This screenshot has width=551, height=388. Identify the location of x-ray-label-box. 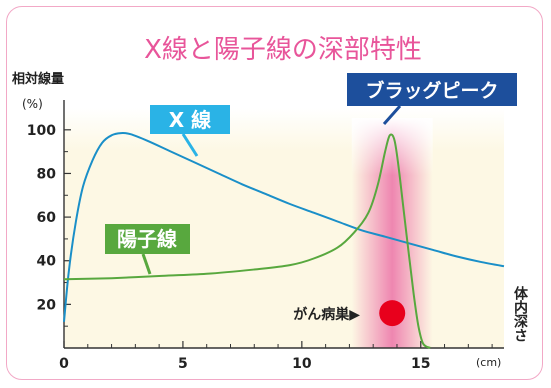
(190, 119).